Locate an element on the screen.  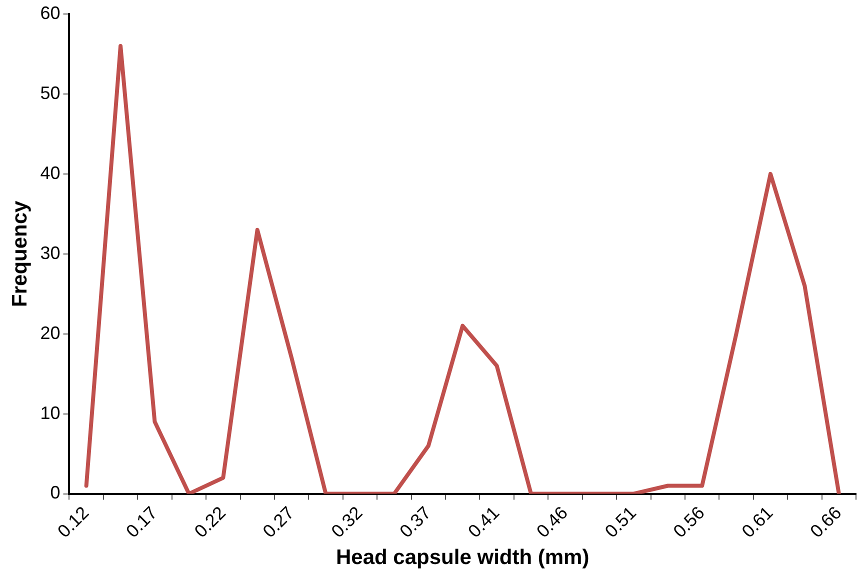
x-tick-label: 0.46 is located at coordinates (552, 522).